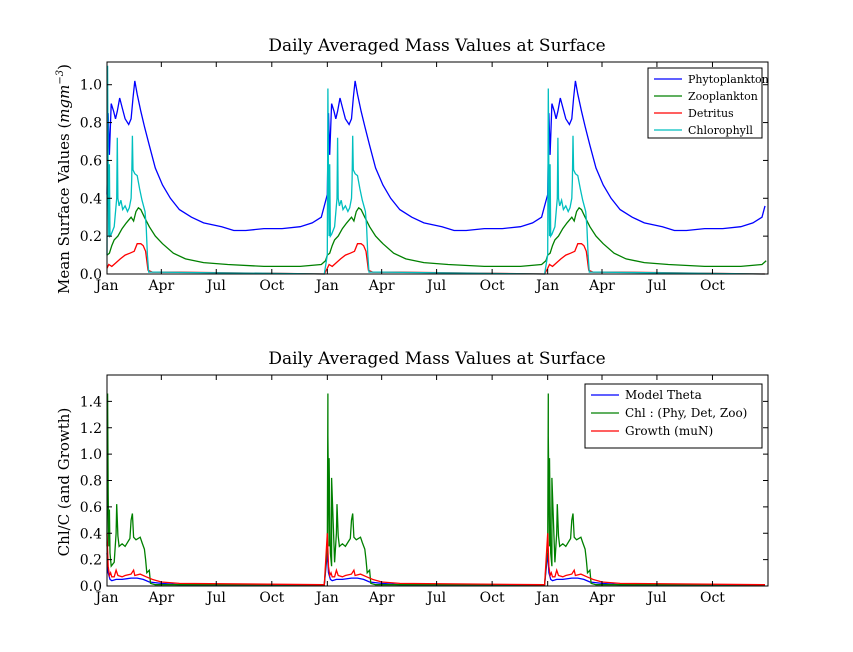 Image resolution: width=853 pixels, height=652 pixels. Describe the element at coordinates (436, 46) in the screenshot. I see `chart-top-title: Daily Averaged Mass Values at Surface` at that location.